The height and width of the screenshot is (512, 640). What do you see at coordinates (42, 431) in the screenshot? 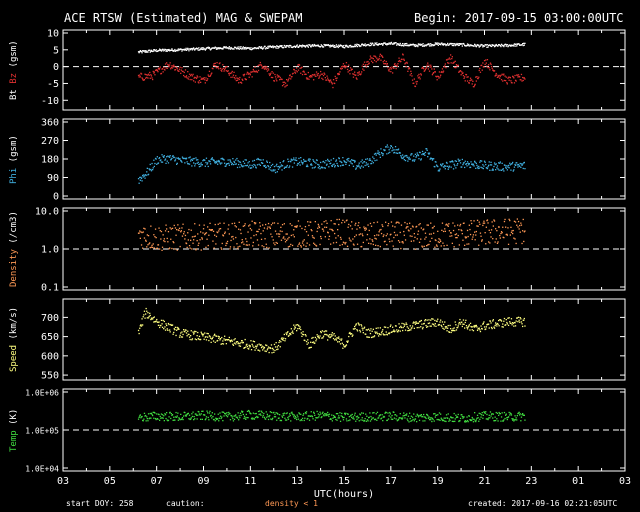
I see `y-tick-label: 1.0E+05` at bounding box center [42, 431].